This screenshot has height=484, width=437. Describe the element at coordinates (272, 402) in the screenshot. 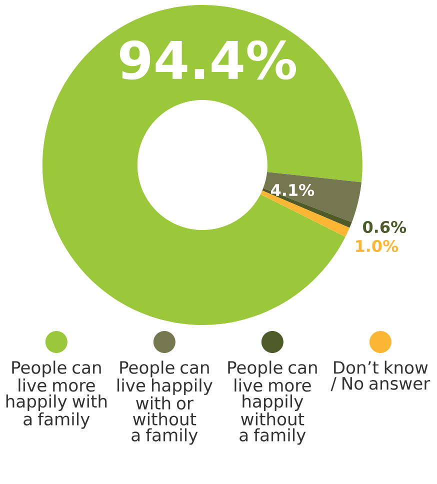

I see `legend-label: People can live more happily without a family` at that location.